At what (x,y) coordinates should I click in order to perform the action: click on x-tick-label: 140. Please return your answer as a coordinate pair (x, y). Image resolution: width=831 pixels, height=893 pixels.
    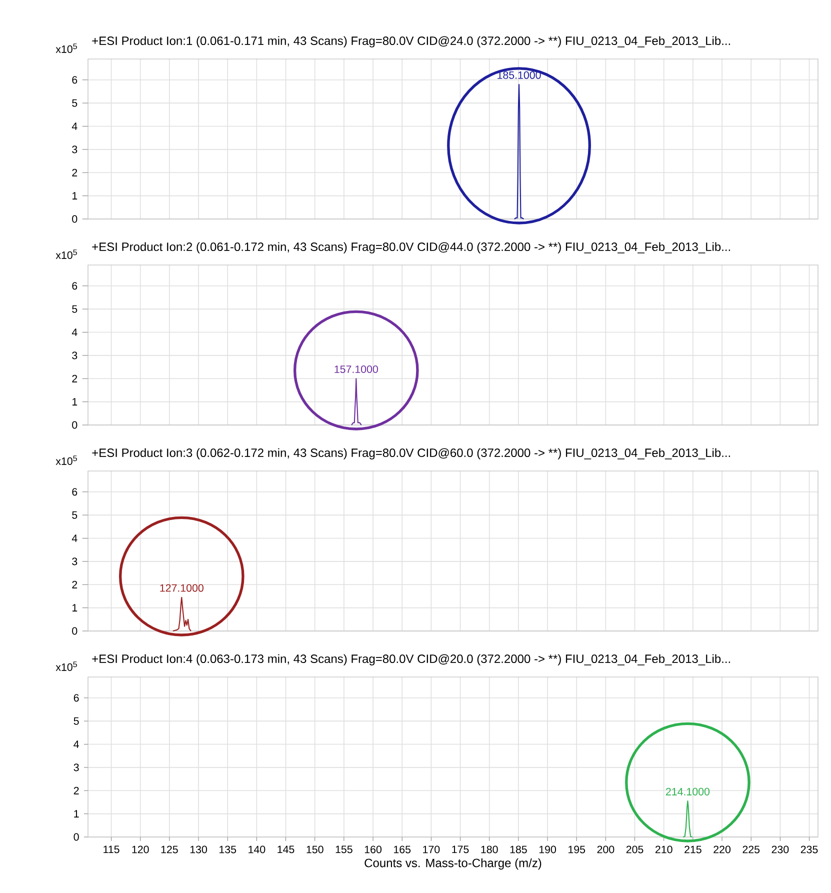
    Looking at the image, I should click on (257, 850).